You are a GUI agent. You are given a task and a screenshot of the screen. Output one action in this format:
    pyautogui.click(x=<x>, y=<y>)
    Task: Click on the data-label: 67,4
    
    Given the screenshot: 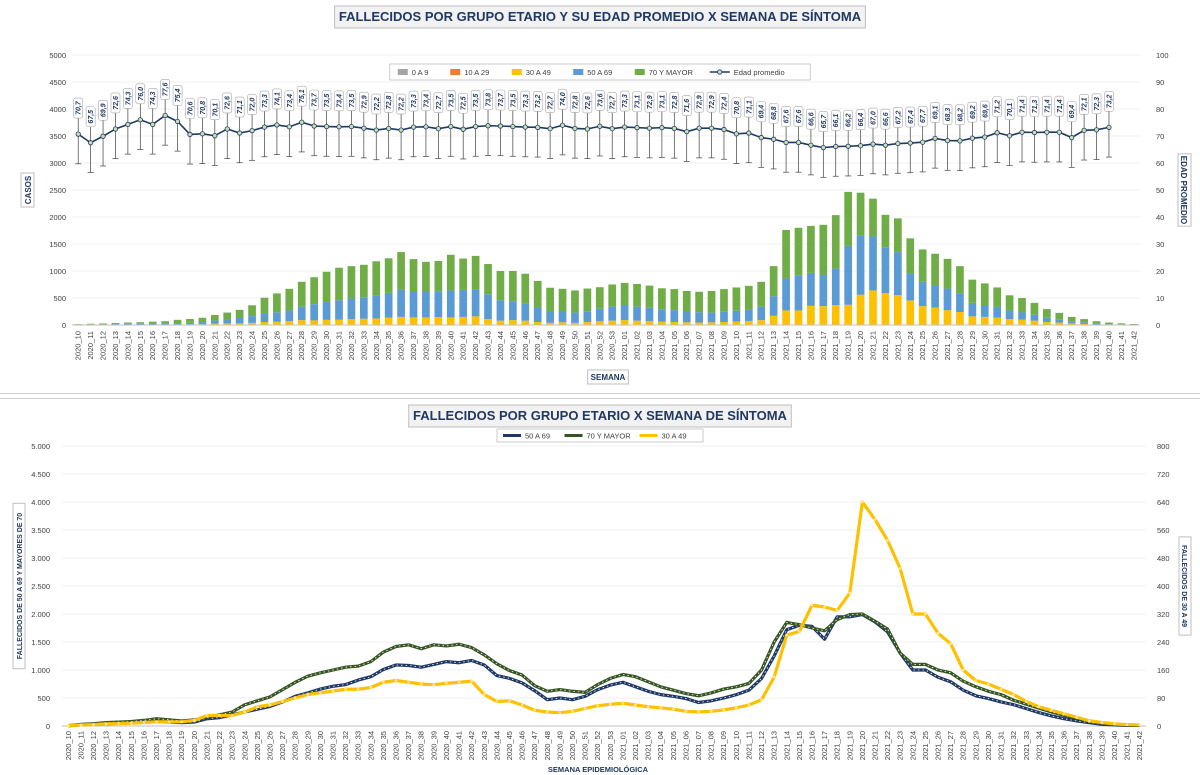 What is the action you would take?
    pyautogui.click(x=911, y=117)
    